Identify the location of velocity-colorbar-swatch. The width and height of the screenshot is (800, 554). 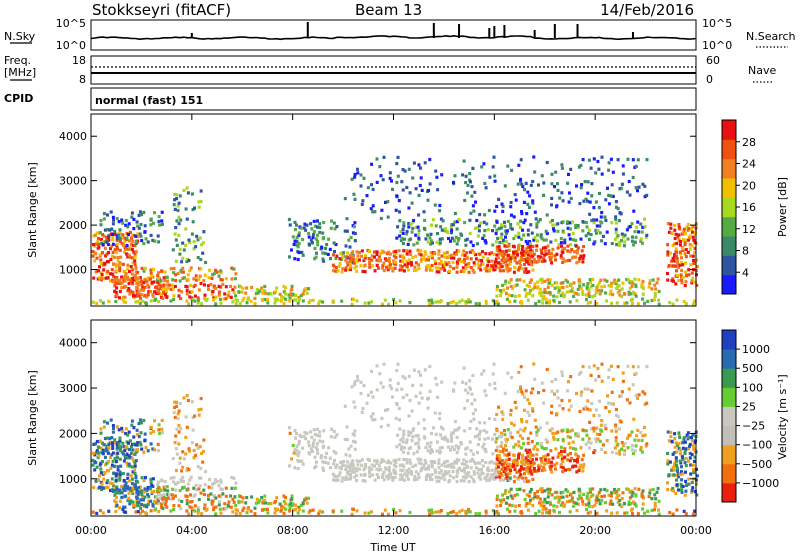
(729, 454).